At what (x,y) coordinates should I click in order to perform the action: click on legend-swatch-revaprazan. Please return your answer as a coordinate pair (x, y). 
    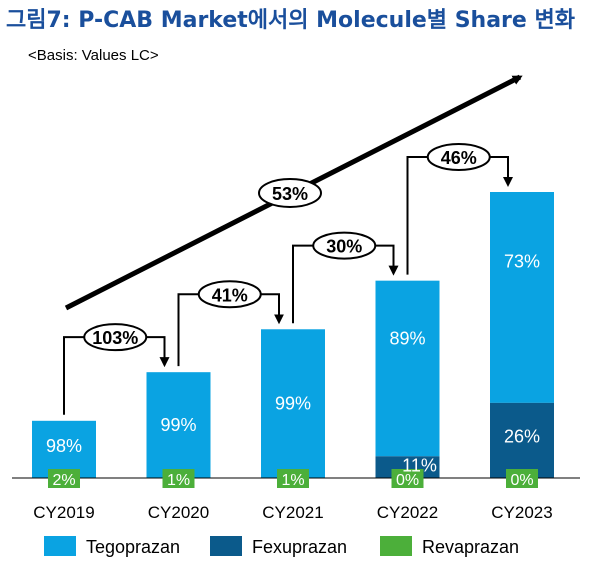
    Looking at the image, I should click on (396, 546).